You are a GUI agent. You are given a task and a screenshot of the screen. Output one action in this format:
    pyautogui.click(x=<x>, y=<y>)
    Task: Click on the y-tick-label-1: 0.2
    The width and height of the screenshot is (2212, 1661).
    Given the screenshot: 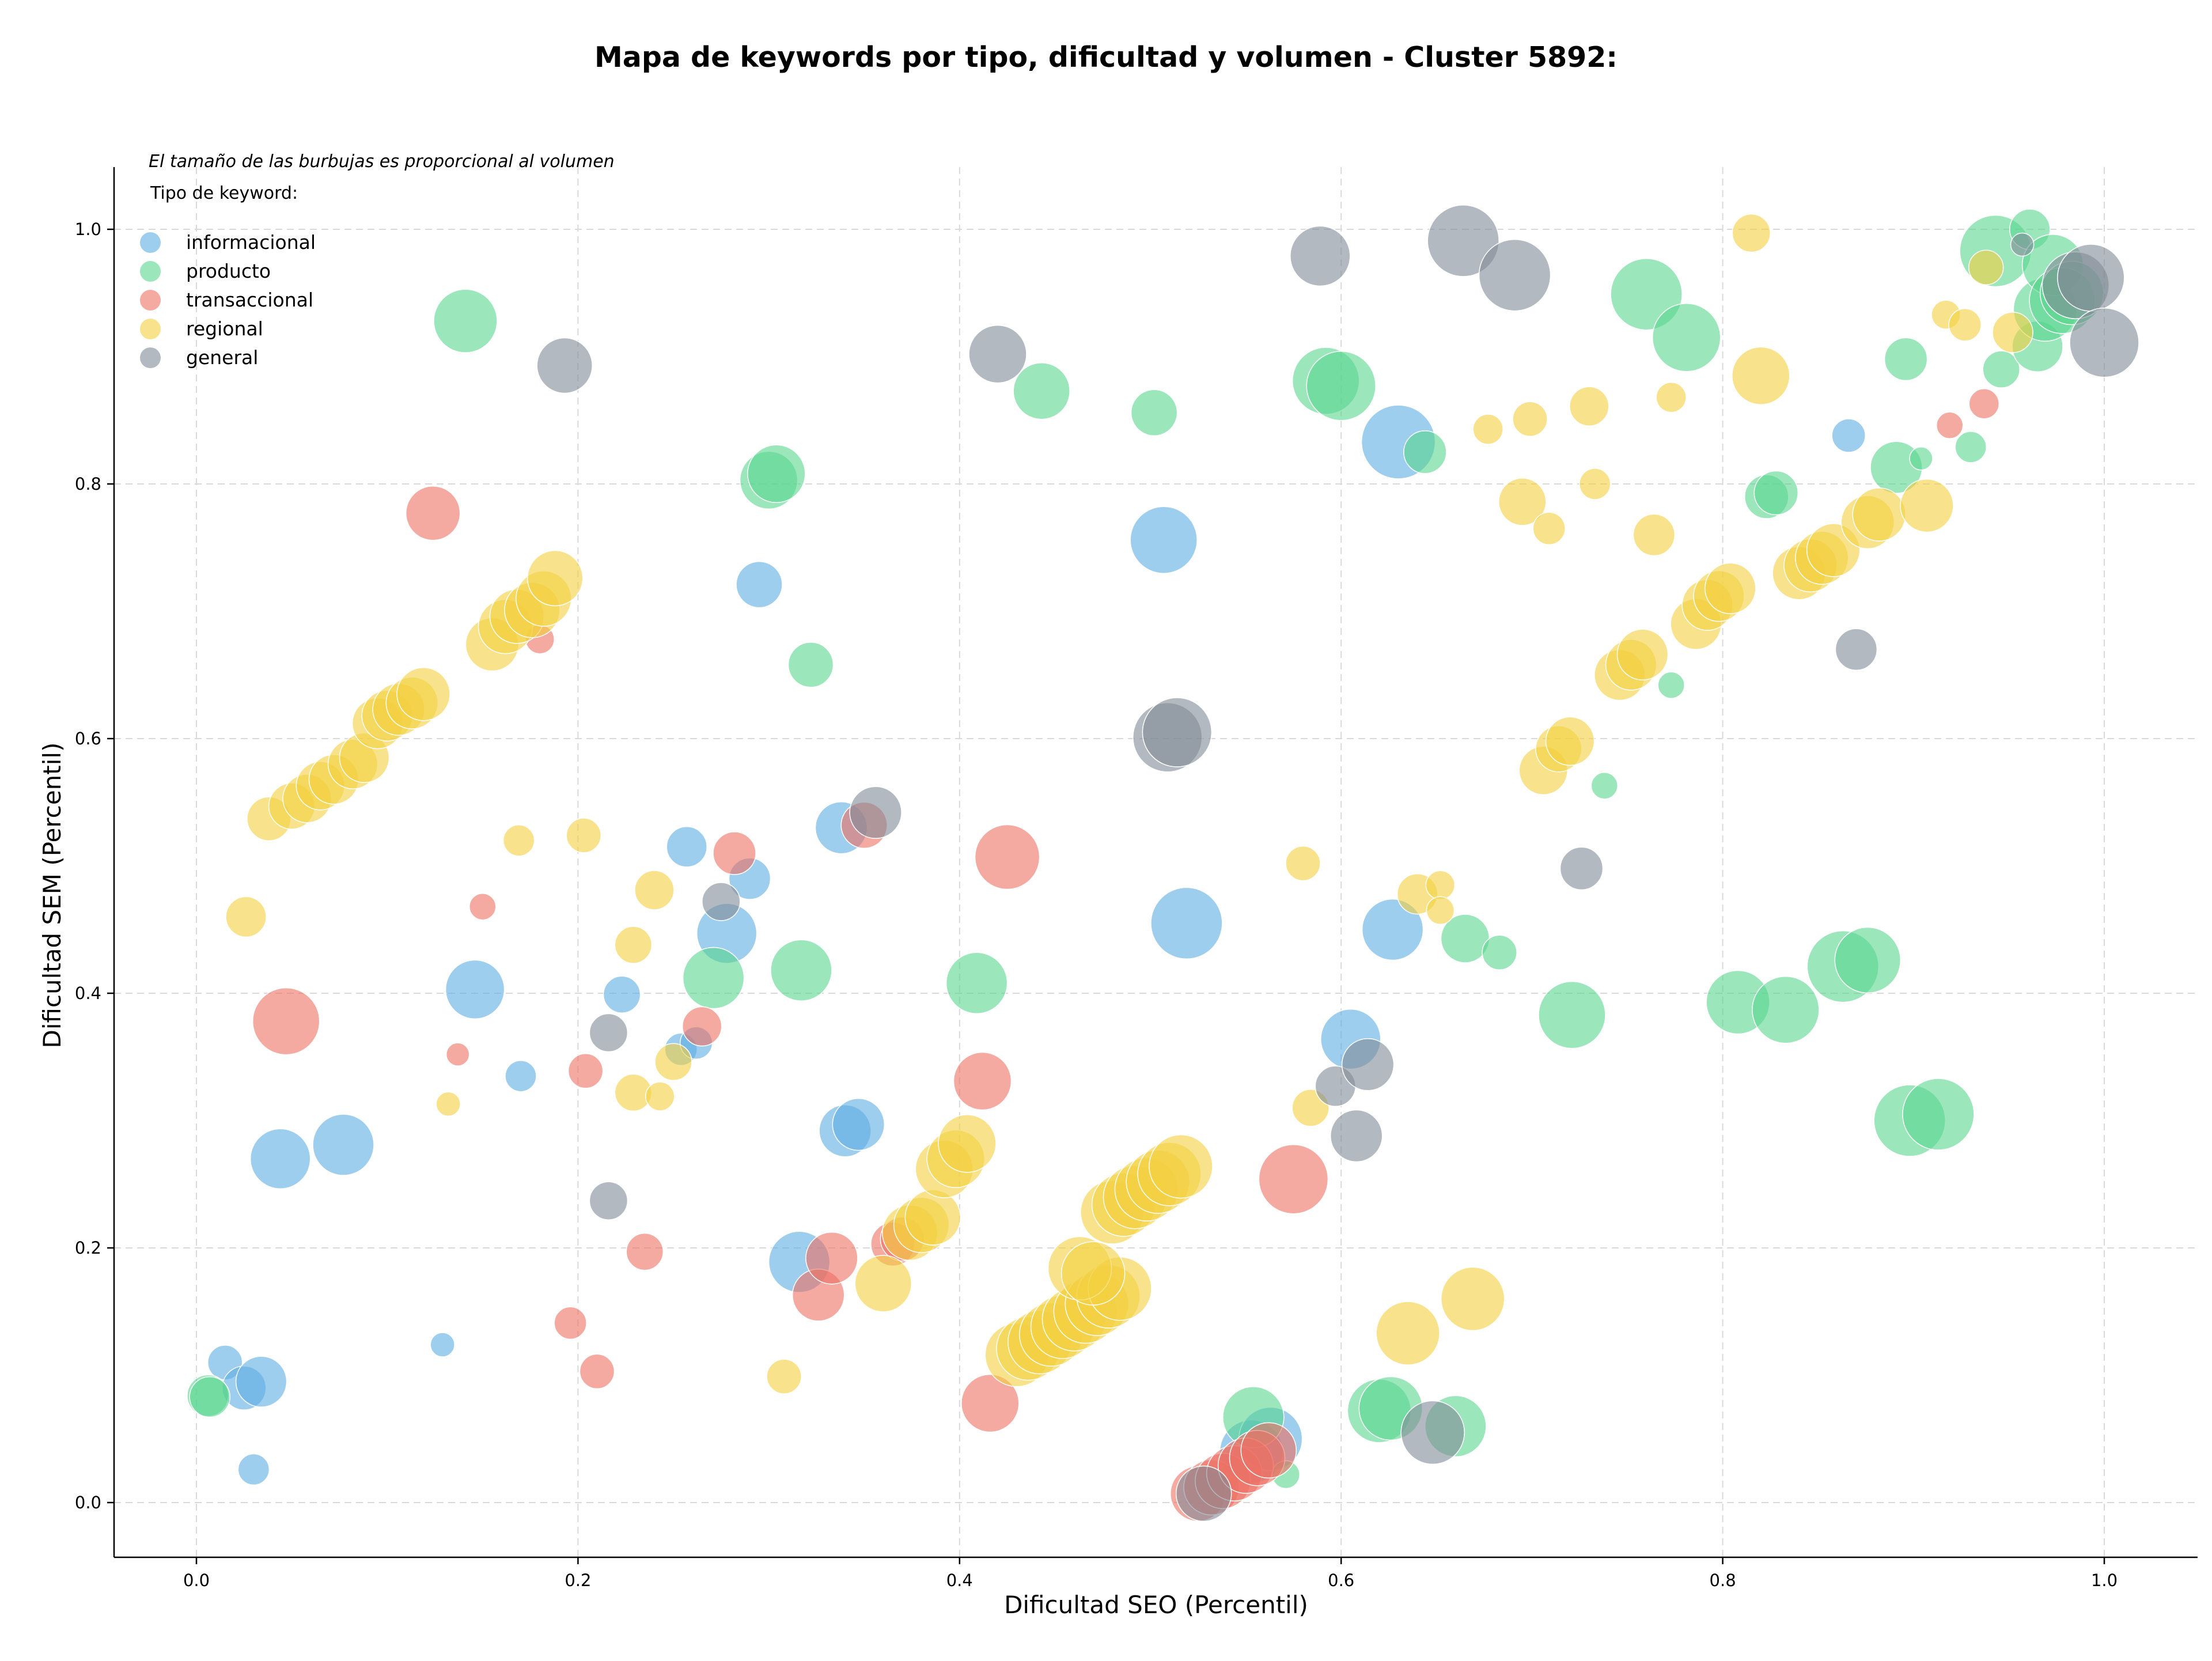 What is the action you would take?
    pyautogui.click(x=88, y=1248)
    